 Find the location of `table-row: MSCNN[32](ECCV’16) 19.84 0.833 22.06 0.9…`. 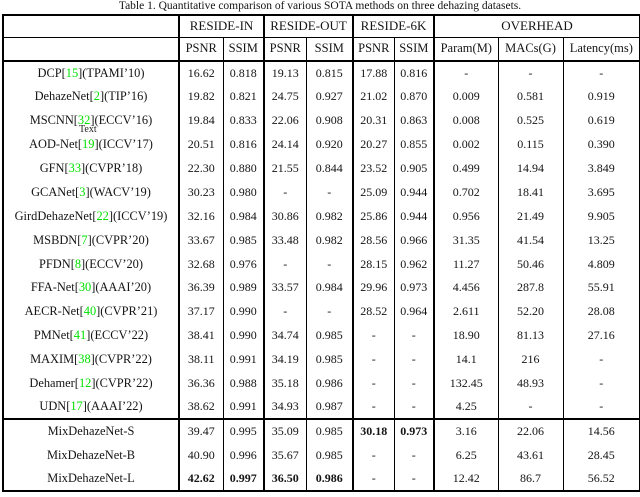

table-row: MSCNN[32](ECCV’16) 19.84 0.833 22.06 0.9… is located at coordinates (321, 120).